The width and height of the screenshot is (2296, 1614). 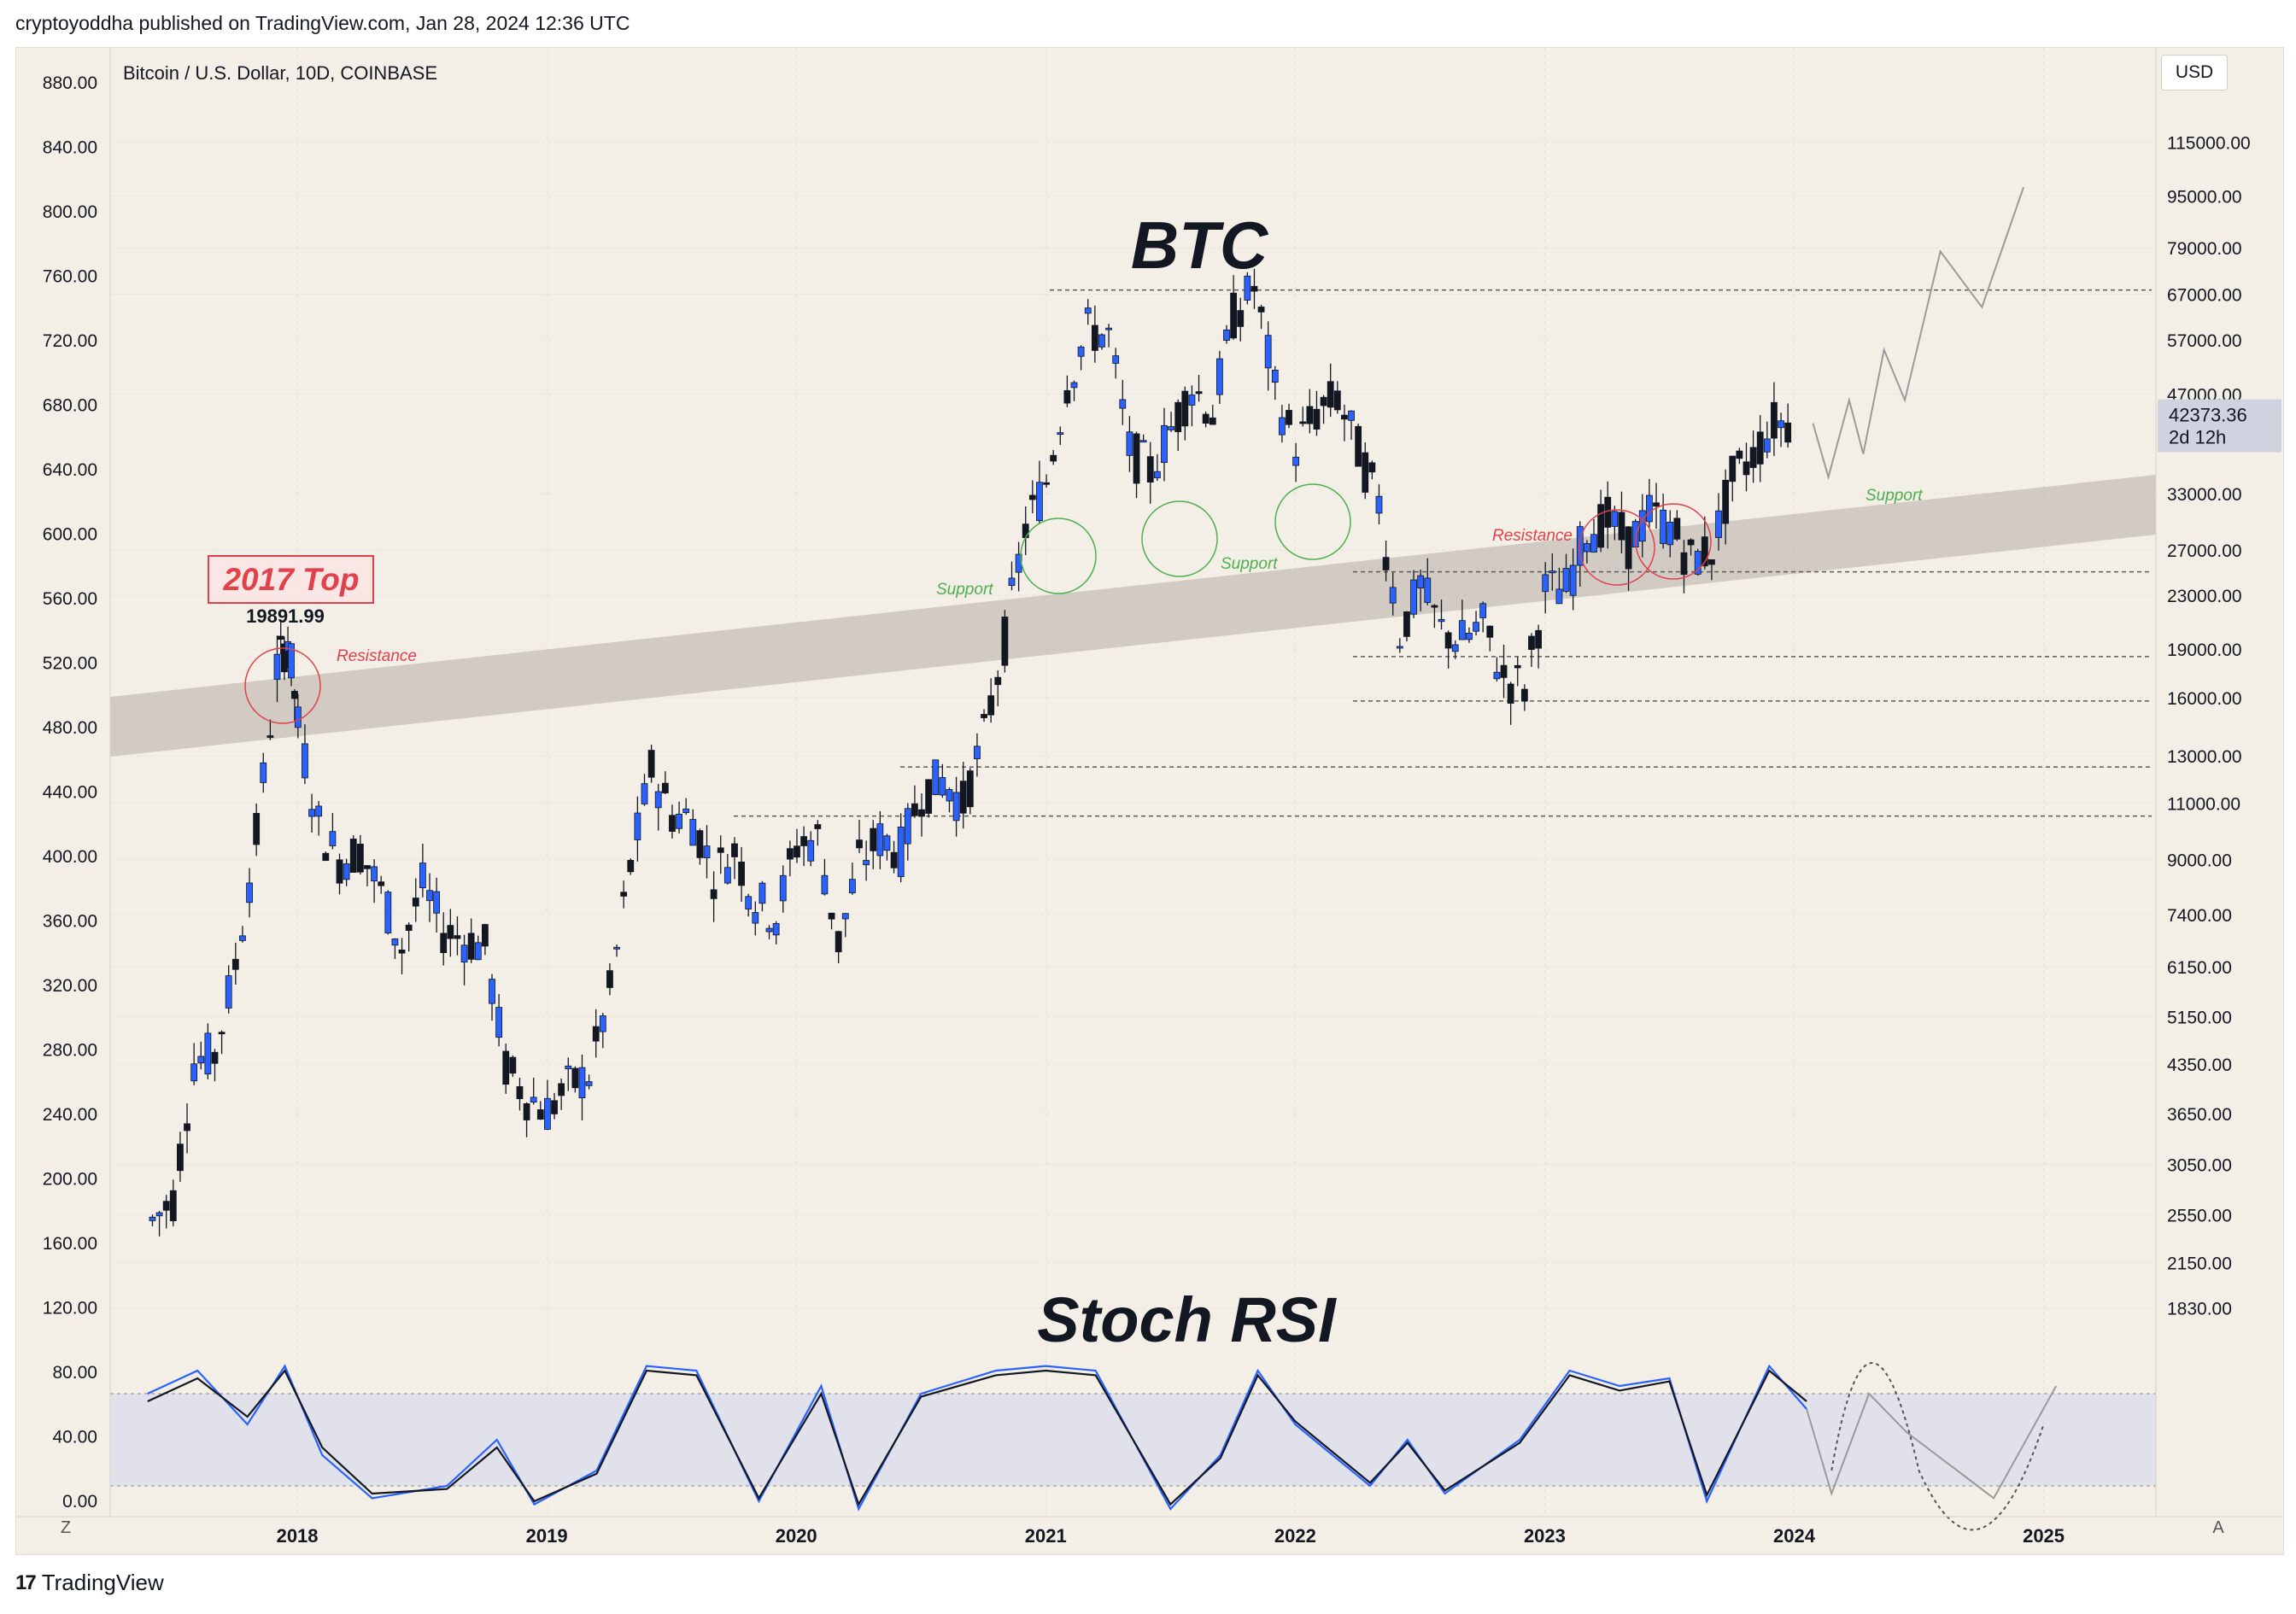 What do you see at coordinates (70, 212) in the screenshot?
I see `left-axis-tick: 800.00` at bounding box center [70, 212].